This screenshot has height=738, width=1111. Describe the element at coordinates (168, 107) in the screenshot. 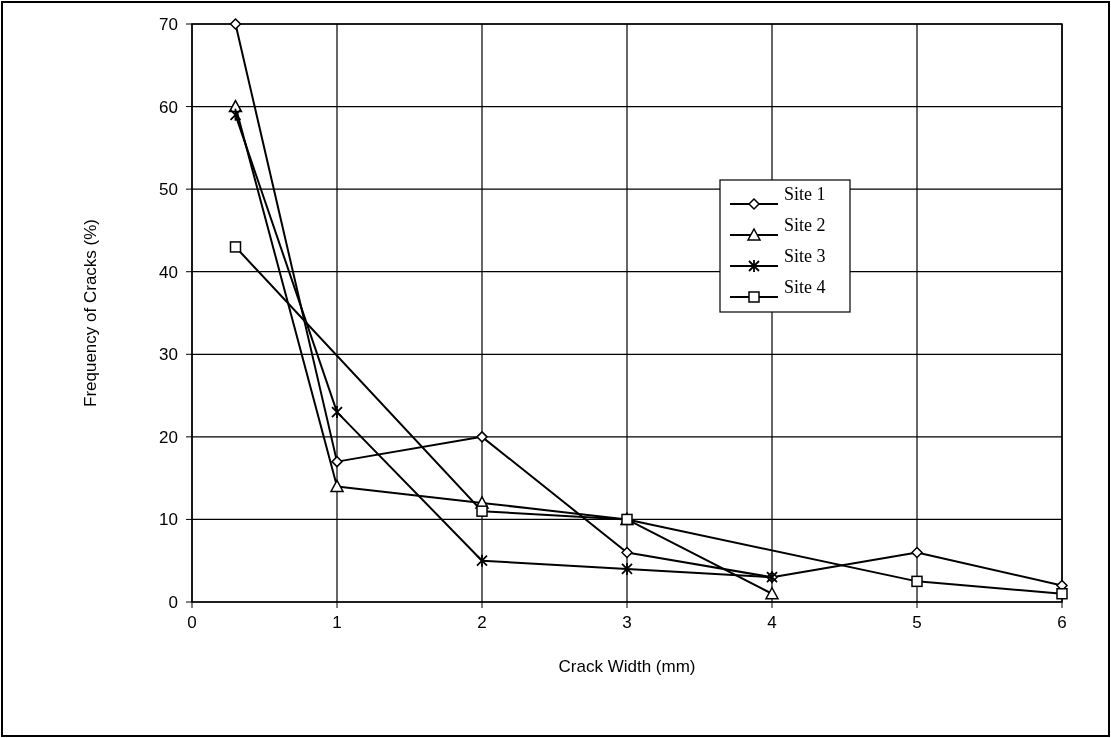

I see `y-tick-label: 60` at that location.